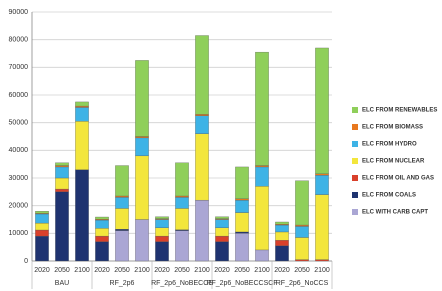 This screenshot has height=291, width=442. I want to click on legend-label: ELC WITH CARB CAPT, so click(395, 213).